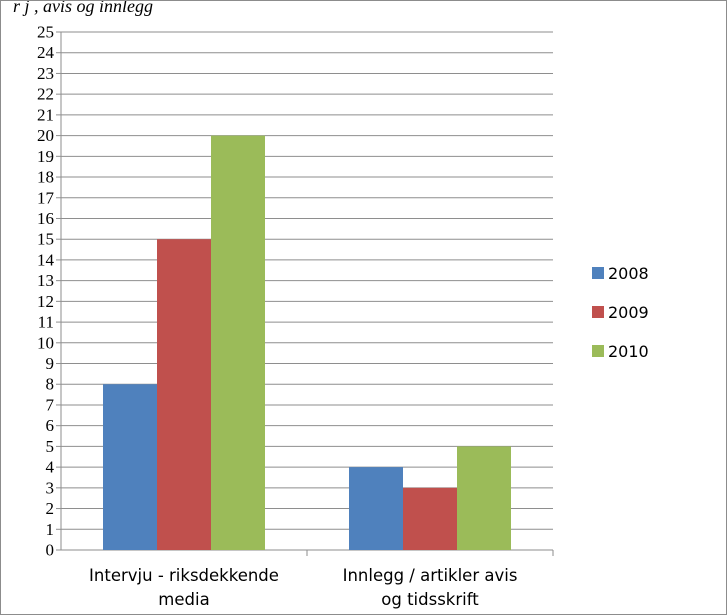 Image resolution: width=727 pixels, height=616 pixels. I want to click on category-label: Intervju - riksdekkende, so click(184, 575).